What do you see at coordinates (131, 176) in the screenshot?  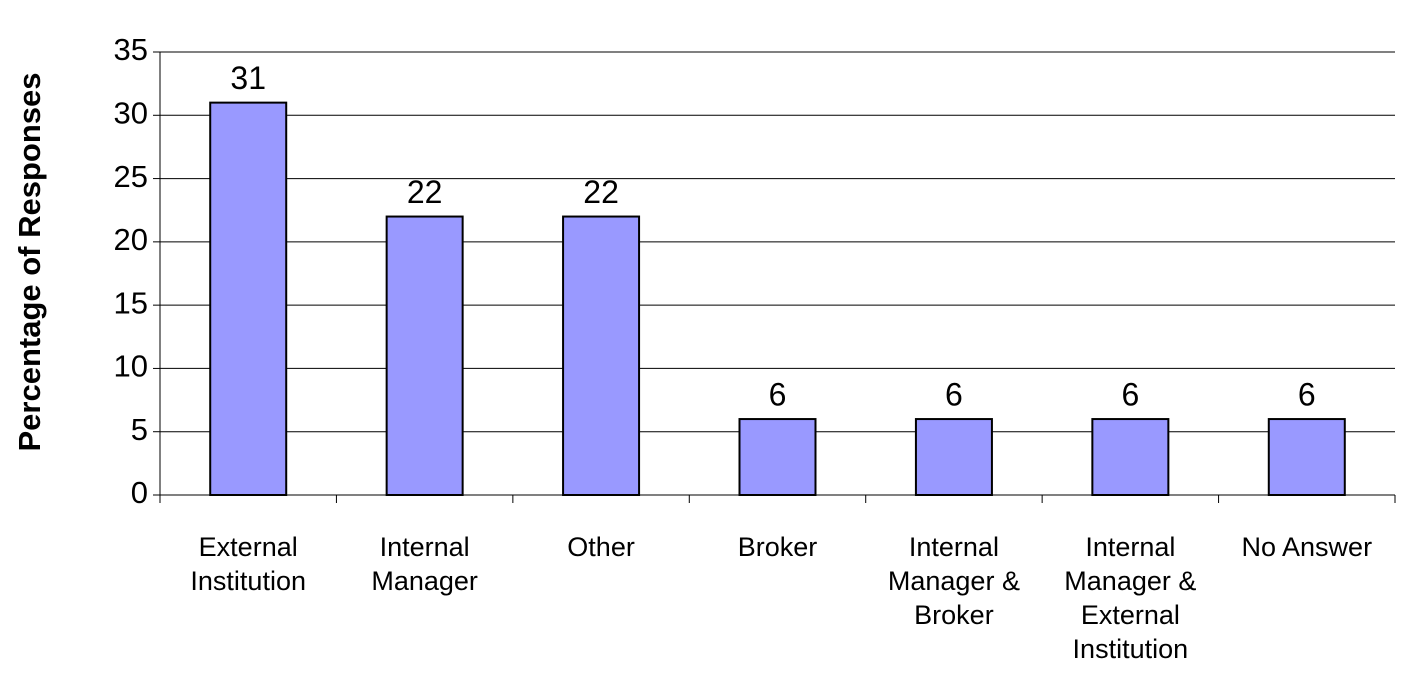 I see `y-tick-label: 25` at bounding box center [131, 176].